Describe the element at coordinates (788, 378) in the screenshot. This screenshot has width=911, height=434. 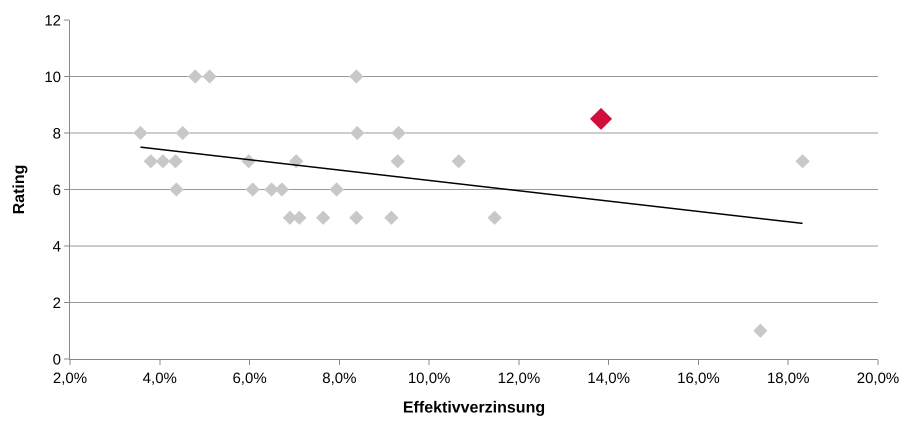
I see `x-tick-label: 18,0%` at that location.